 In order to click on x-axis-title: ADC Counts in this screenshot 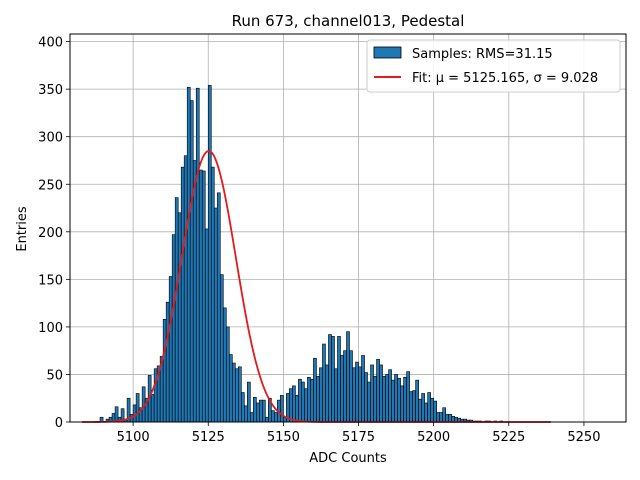, I will do `click(348, 458)`.